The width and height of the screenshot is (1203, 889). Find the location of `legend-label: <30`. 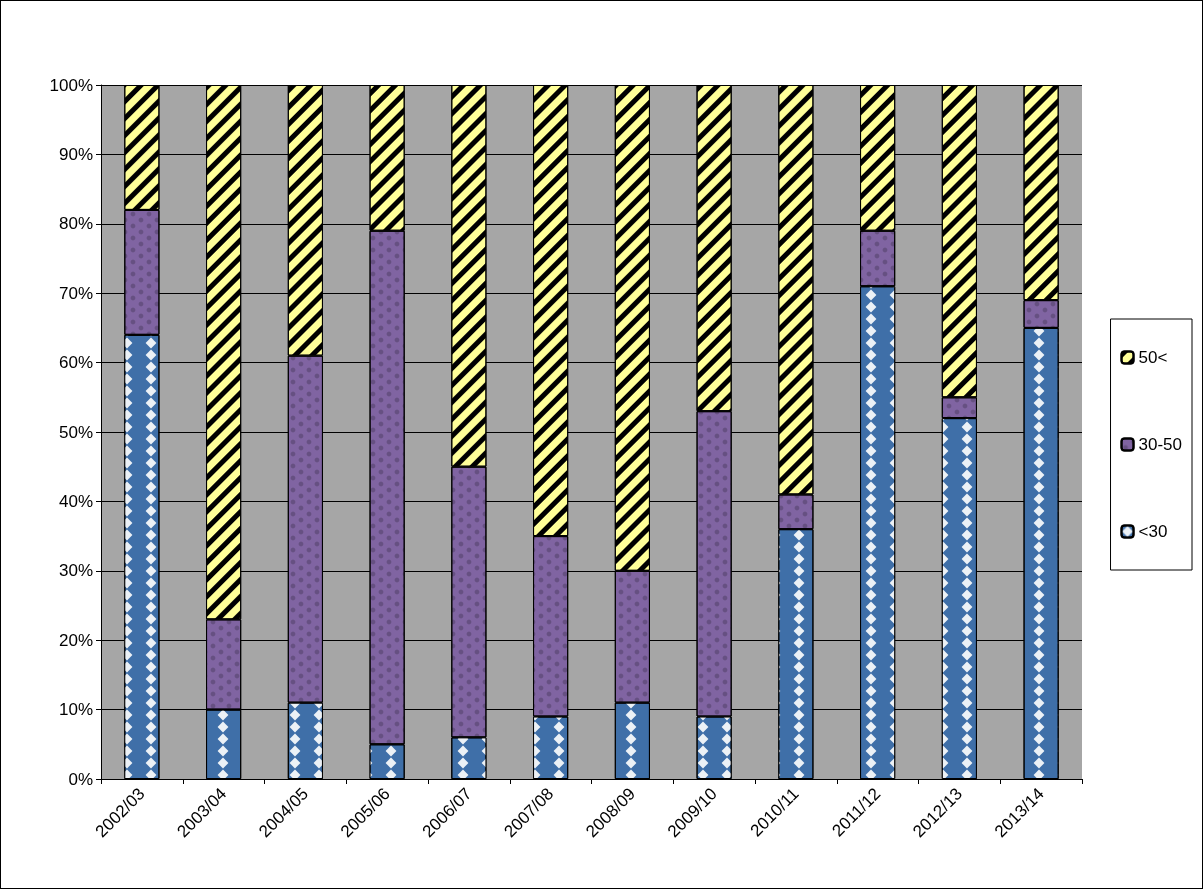

legend-label: <30 is located at coordinates (1153, 531).